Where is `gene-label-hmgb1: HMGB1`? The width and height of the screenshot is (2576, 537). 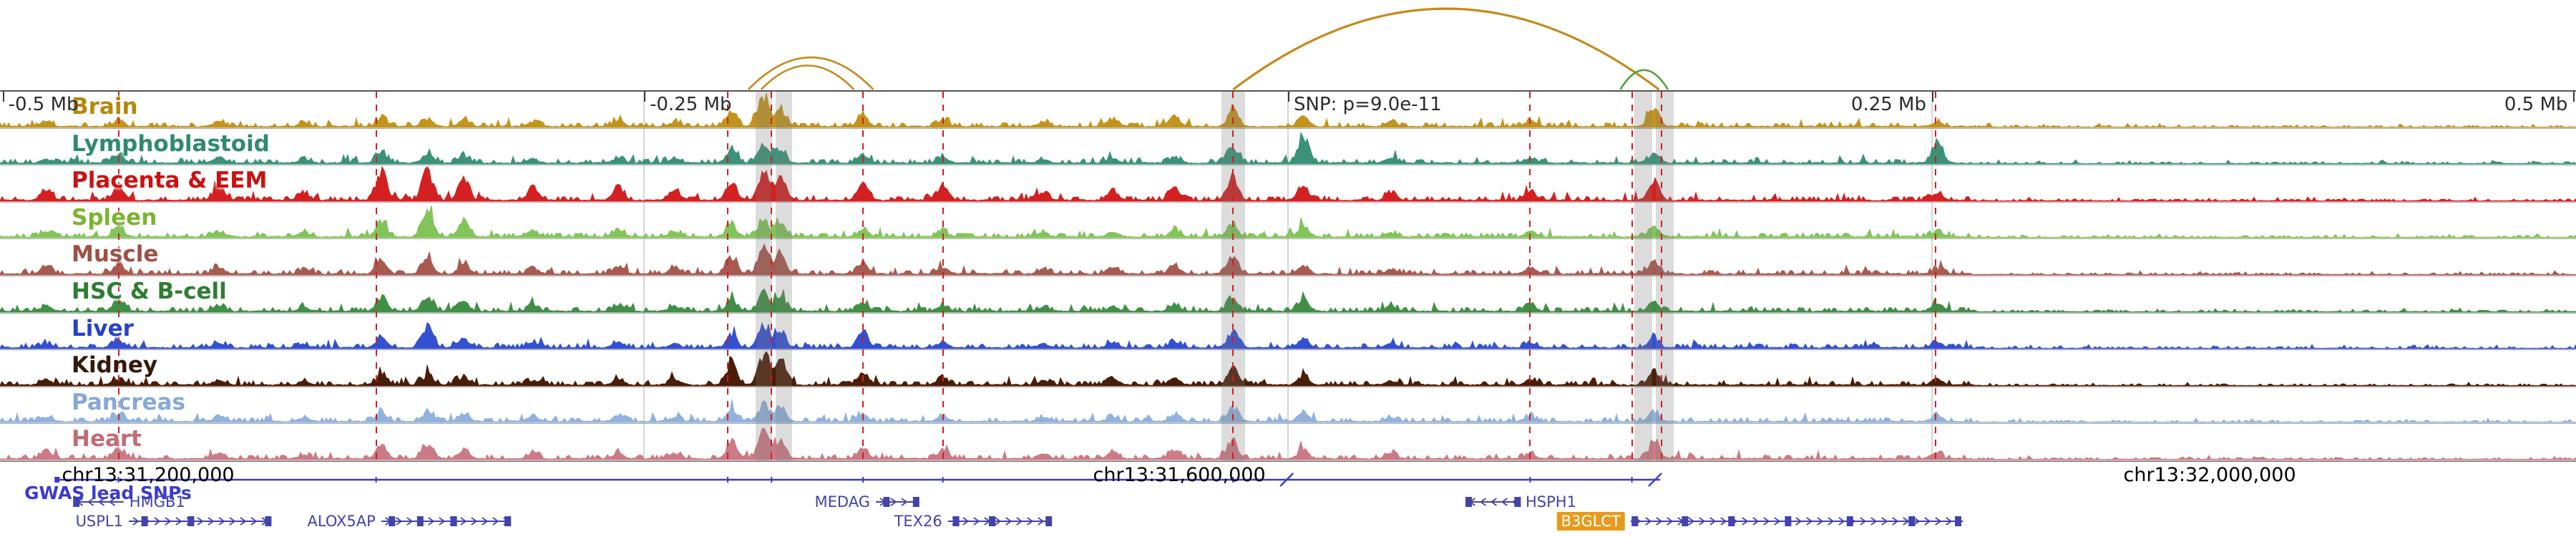 gene-label-hmgb1: HMGB1 is located at coordinates (157, 502).